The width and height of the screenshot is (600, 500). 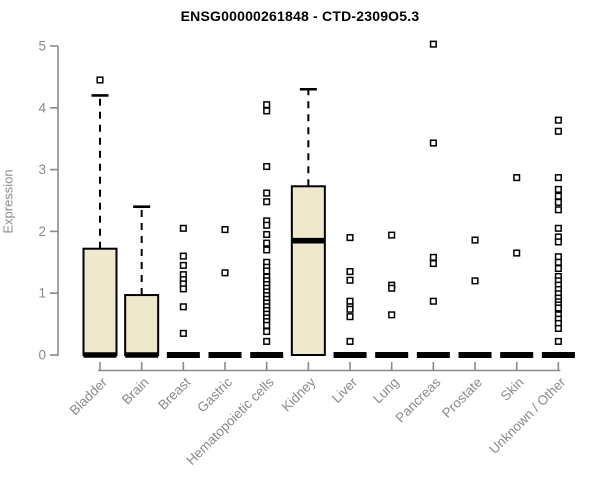 What do you see at coordinates (42, 46) in the screenshot?
I see `y-axis-tick-label: 5` at bounding box center [42, 46].